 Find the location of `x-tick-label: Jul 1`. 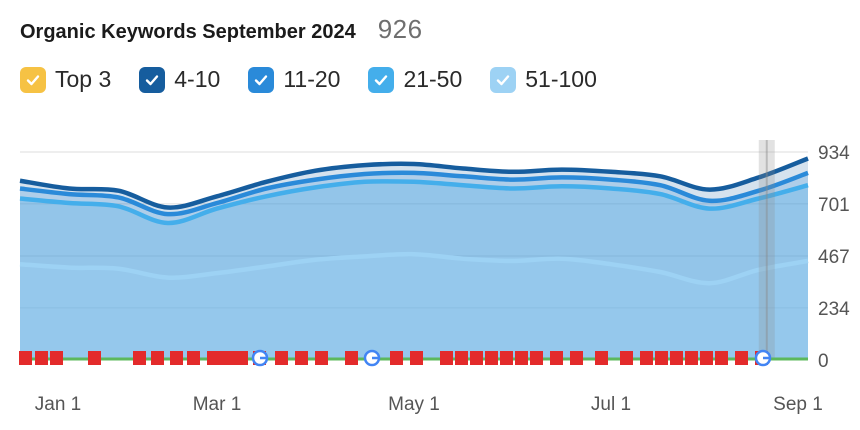

x-tick-label: Jul 1 is located at coordinates (611, 404).